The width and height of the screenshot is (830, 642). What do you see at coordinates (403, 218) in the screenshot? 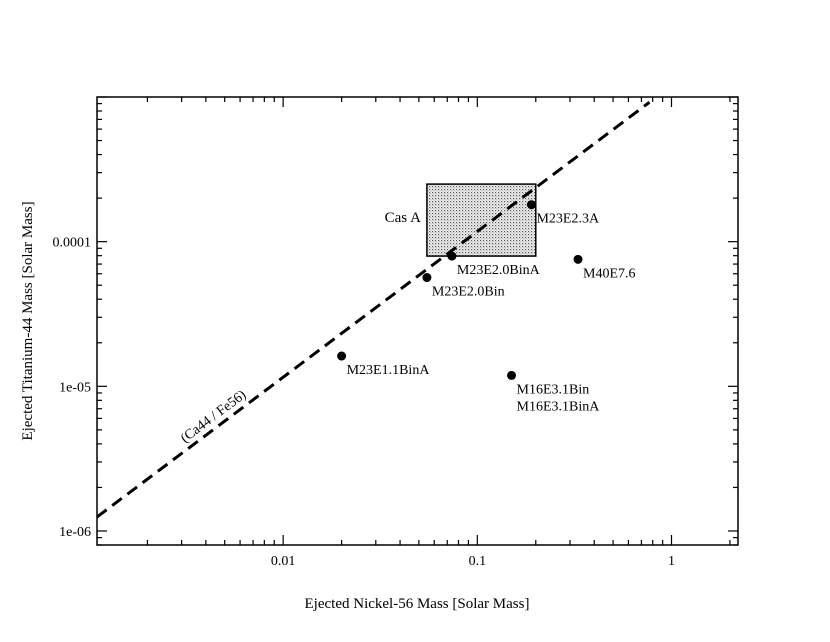
I see `cas-a-label: Cas A` at bounding box center [403, 218].